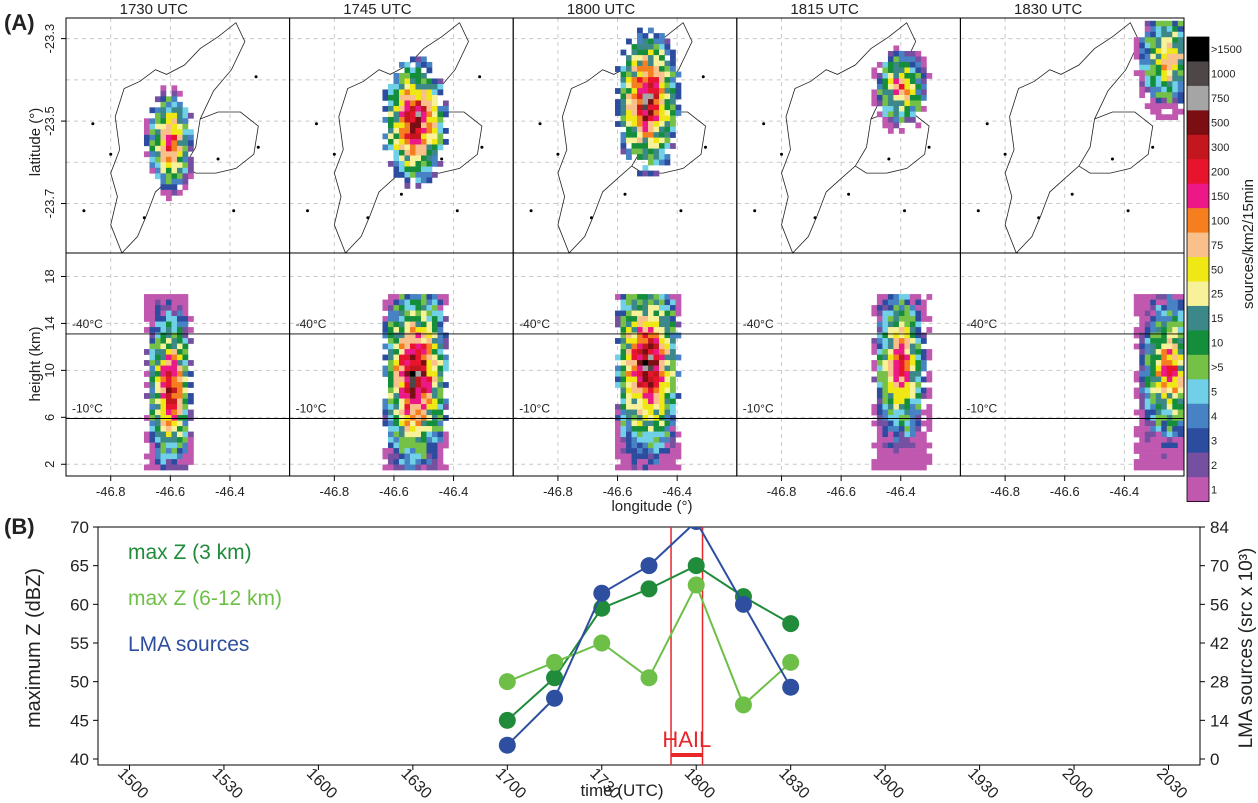 The width and height of the screenshot is (1258, 803). What do you see at coordinates (981, 408) in the screenshot?
I see `isotherm-label: -10°C` at bounding box center [981, 408].